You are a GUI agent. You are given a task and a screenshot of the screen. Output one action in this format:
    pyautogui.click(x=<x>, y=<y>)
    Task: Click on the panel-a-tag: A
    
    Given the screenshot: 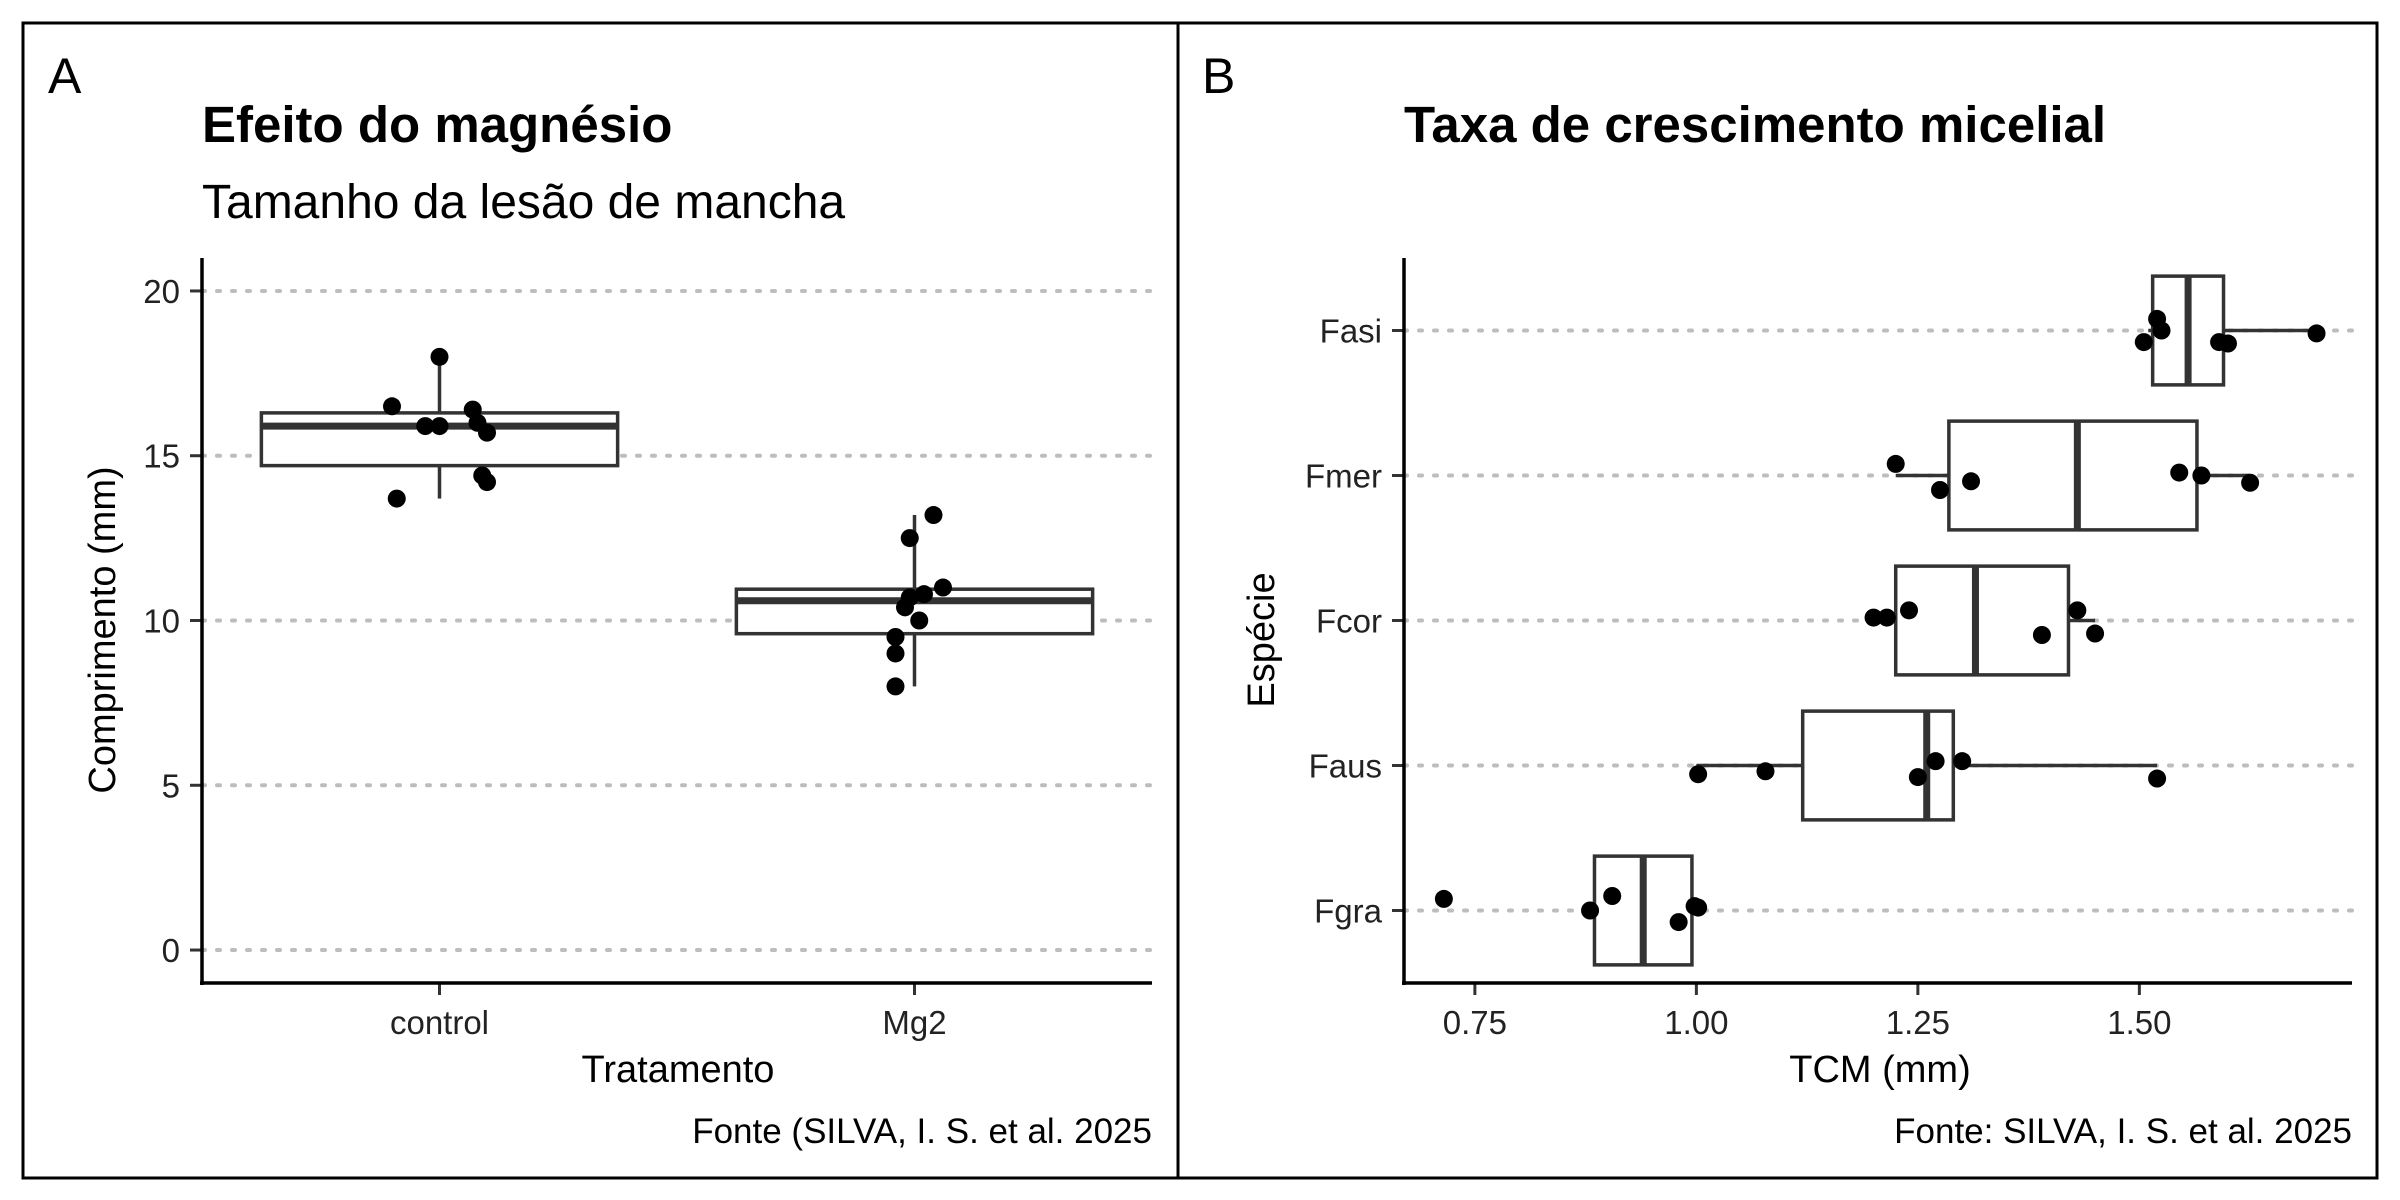 What is the action you would take?
    pyautogui.click(x=65, y=76)
    